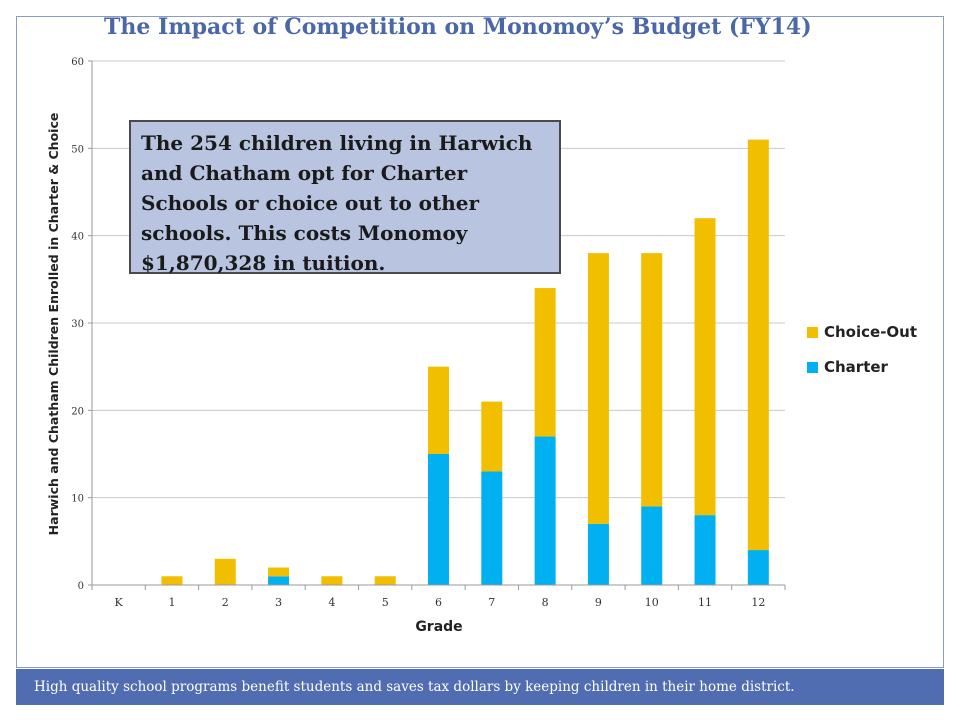 The image size is (960, 720). What do you see at coordinates (438, 627) in the screenshot?
I see `x-axis-label: Grade` at bounding box center [438, 627].